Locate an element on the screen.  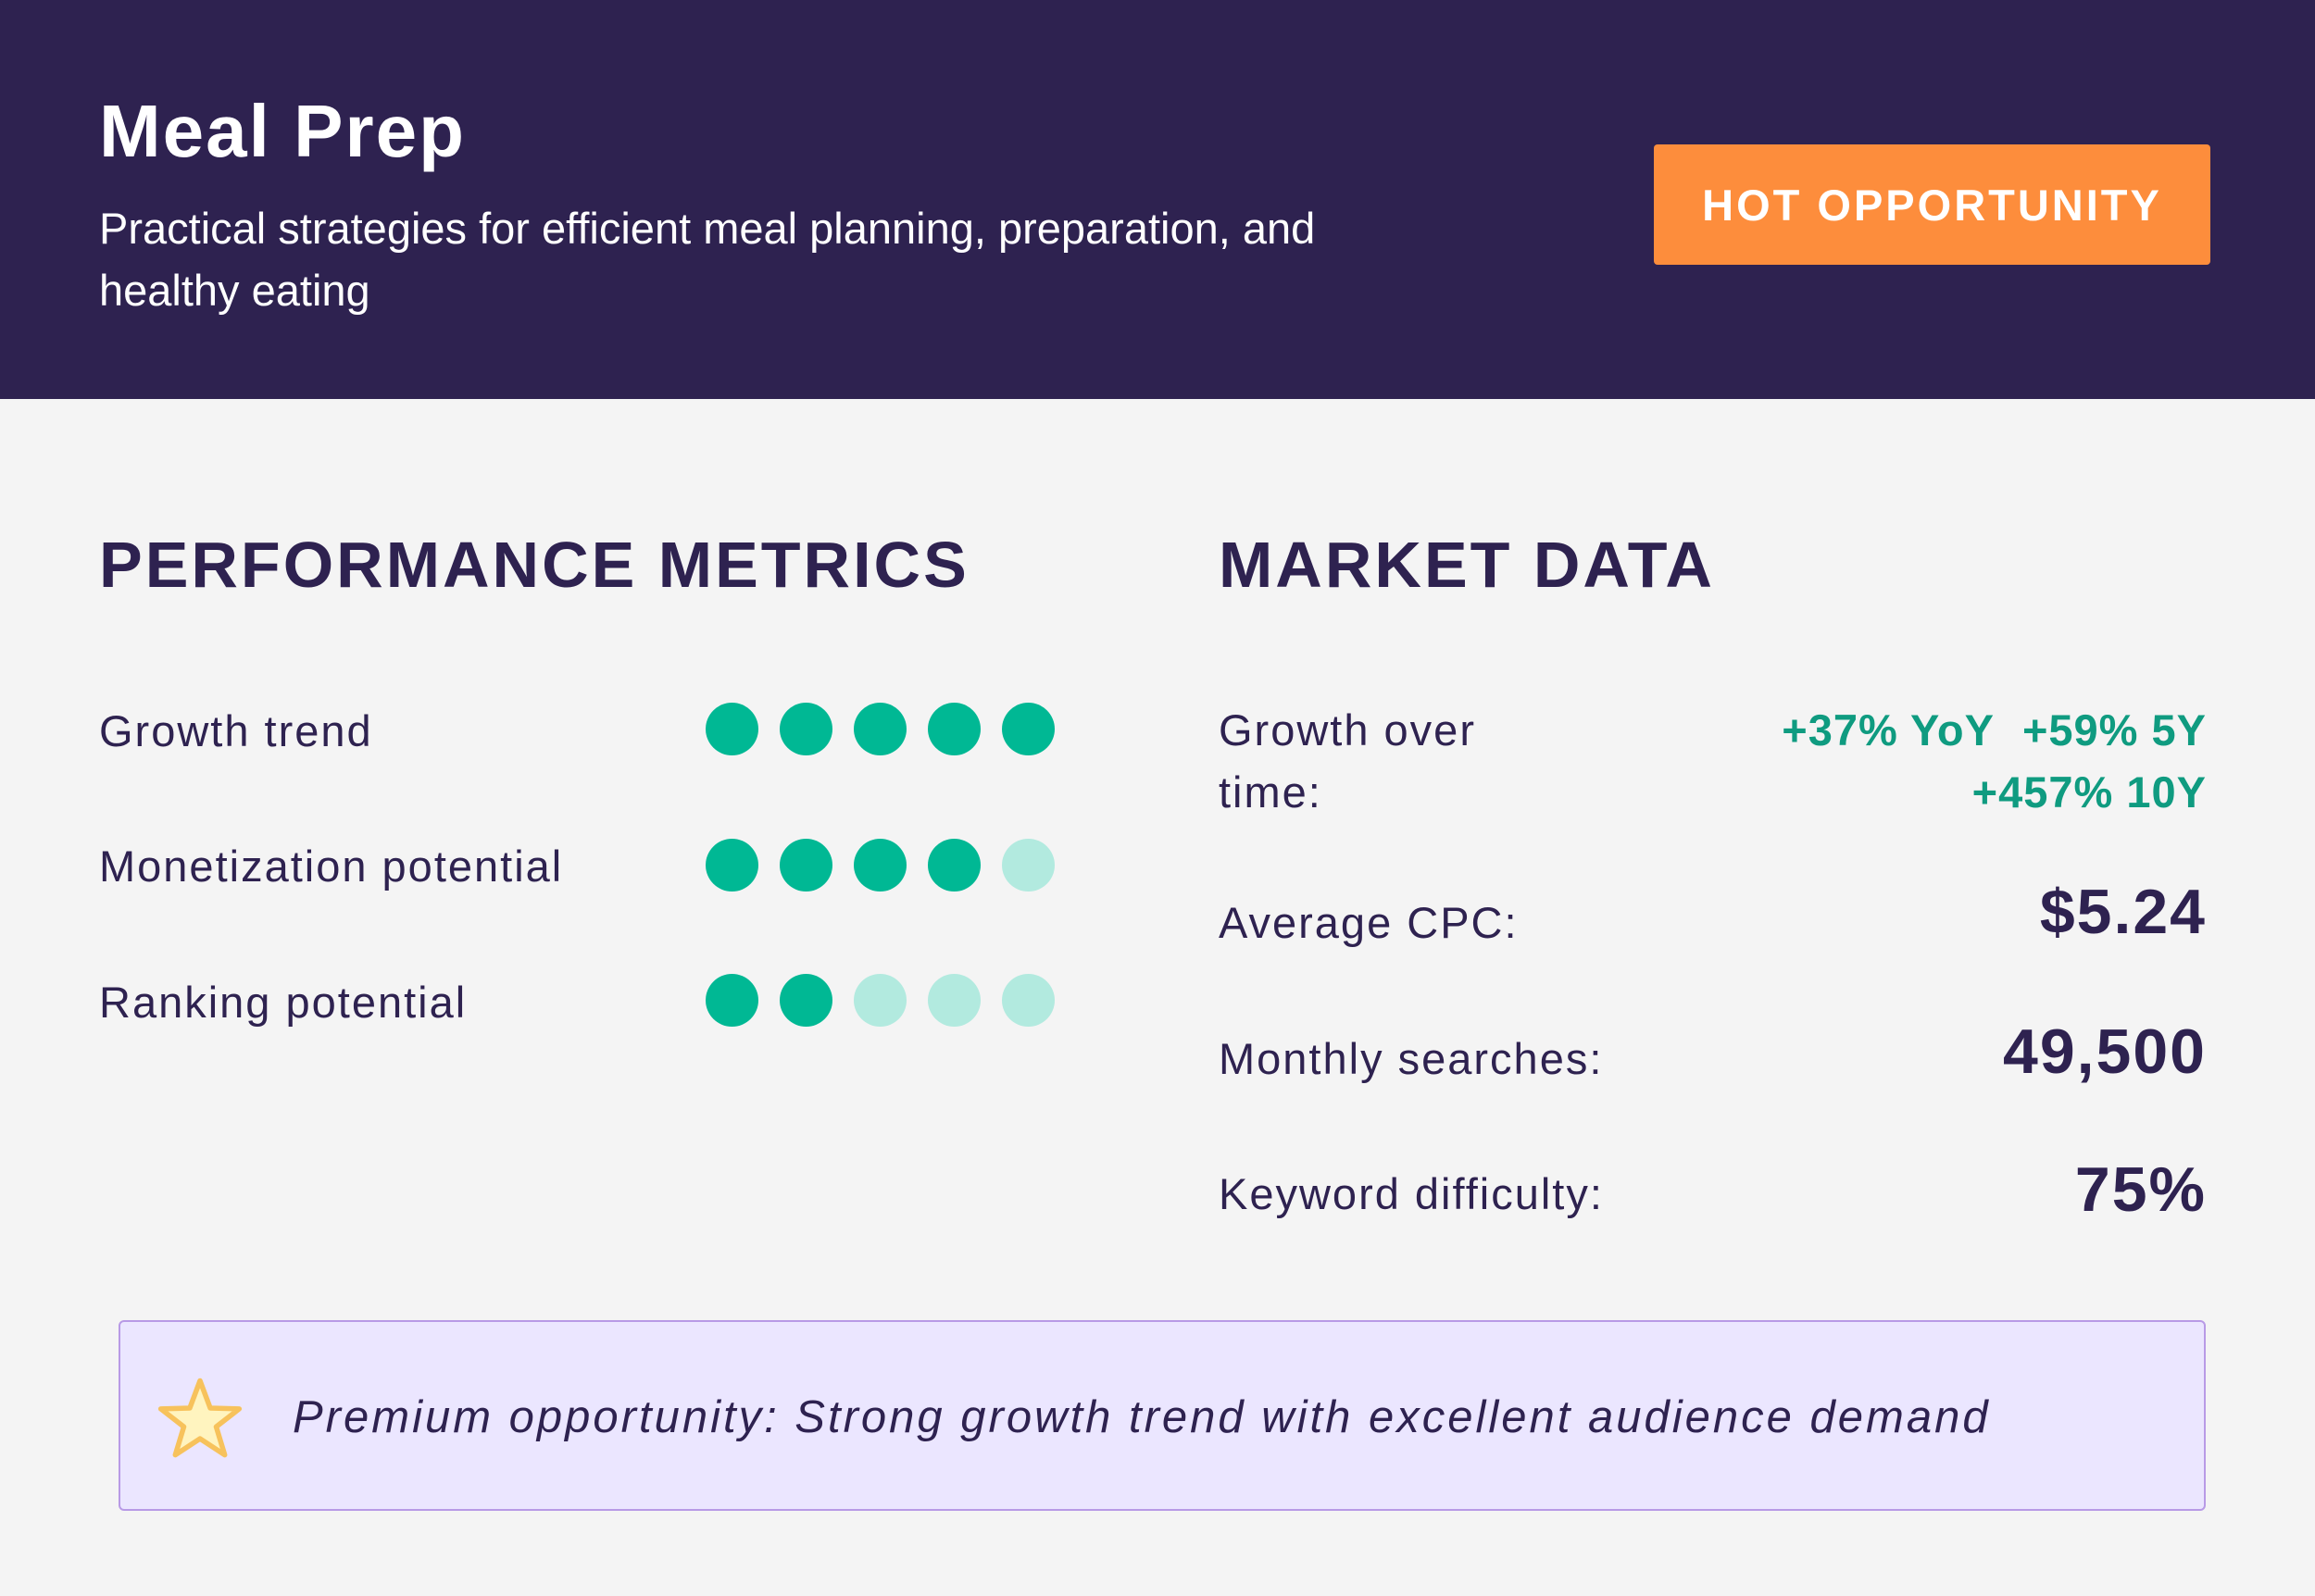
average-cpc-value: $5.24 is located at coordinates (2123, 912).